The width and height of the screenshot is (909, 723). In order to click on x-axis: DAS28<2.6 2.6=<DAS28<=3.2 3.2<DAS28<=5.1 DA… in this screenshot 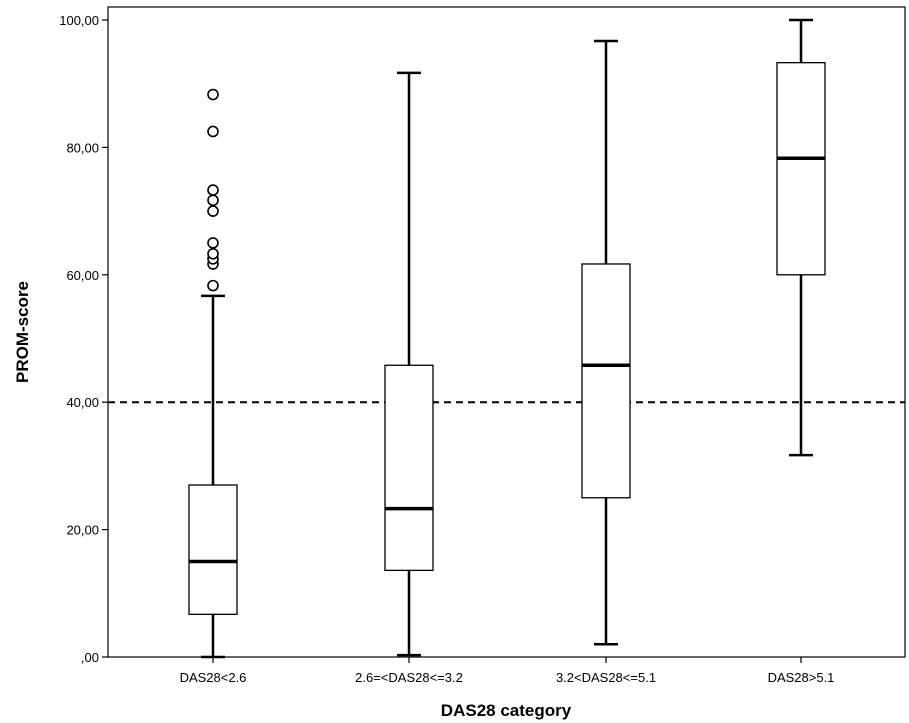, I will do `click(507, 671)`.